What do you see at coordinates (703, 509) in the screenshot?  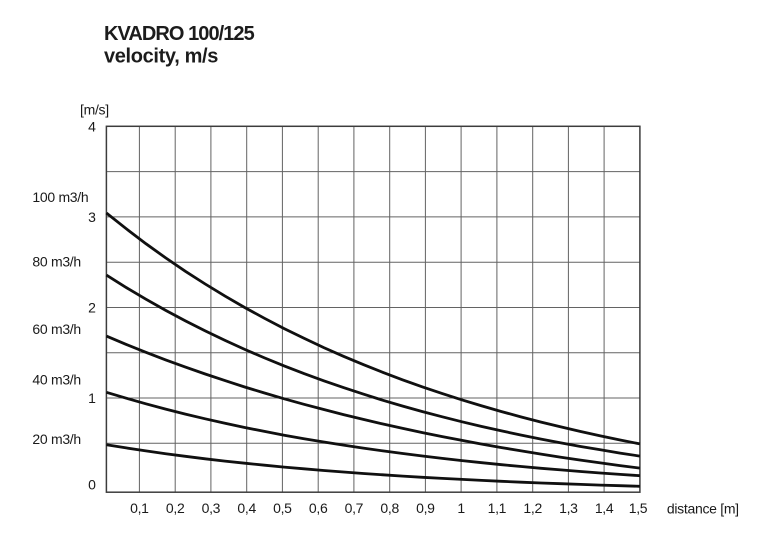 I see `svg-text: distance [m]` at bounding box center [703, 509].